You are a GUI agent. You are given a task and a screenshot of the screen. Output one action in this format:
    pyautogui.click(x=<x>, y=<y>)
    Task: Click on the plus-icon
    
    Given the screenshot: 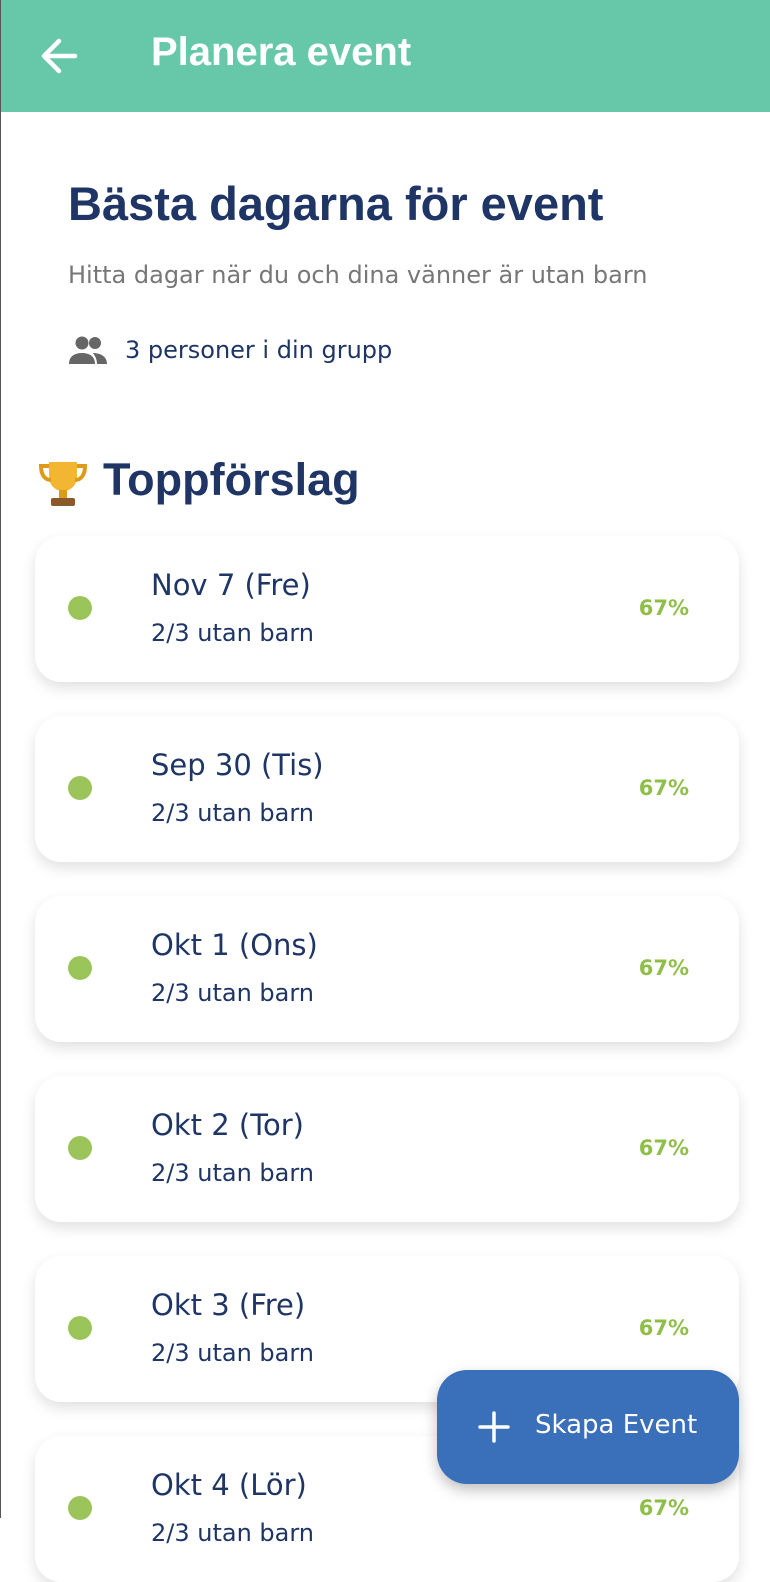 What is the action you would take?
    pyautogui.click(x=494, y=1427)
    